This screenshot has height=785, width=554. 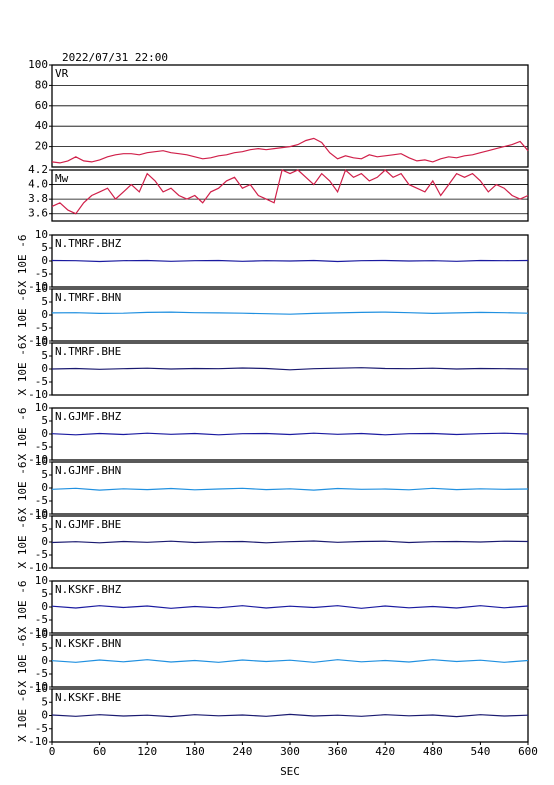 I want to click on panel-label: N.TMRF.BHN, so click(x=88, y=297).